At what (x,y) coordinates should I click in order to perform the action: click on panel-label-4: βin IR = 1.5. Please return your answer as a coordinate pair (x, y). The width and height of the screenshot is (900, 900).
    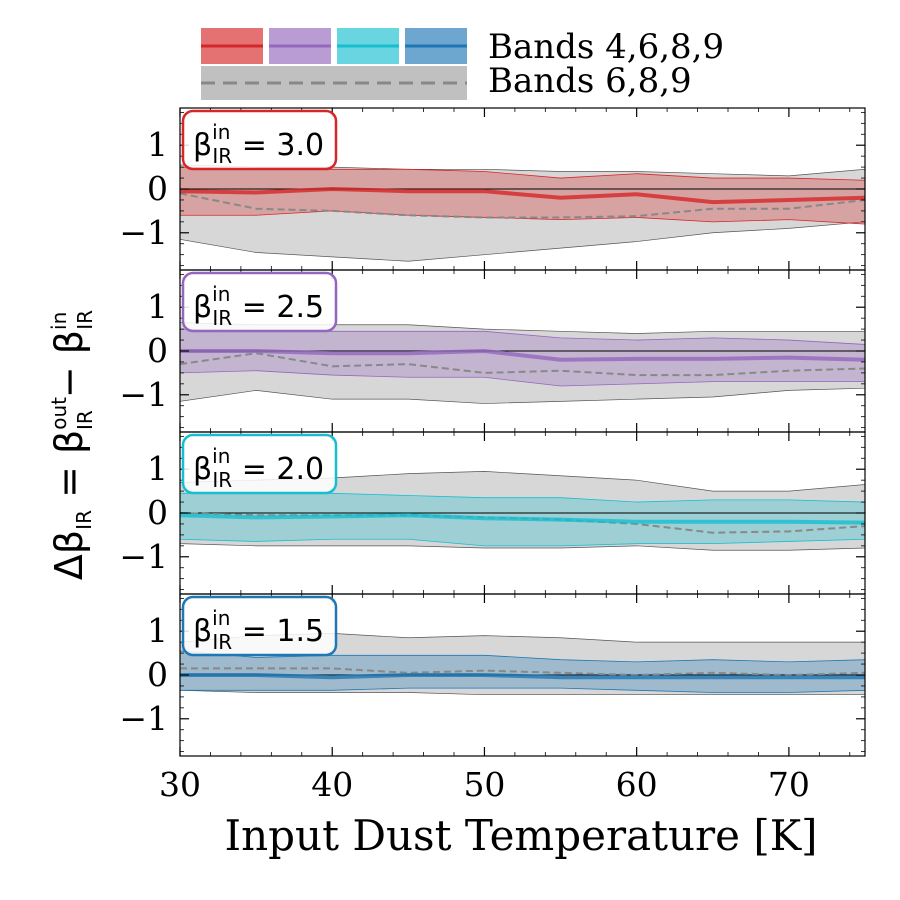
    Looking at the image, I should click on (259, 626).